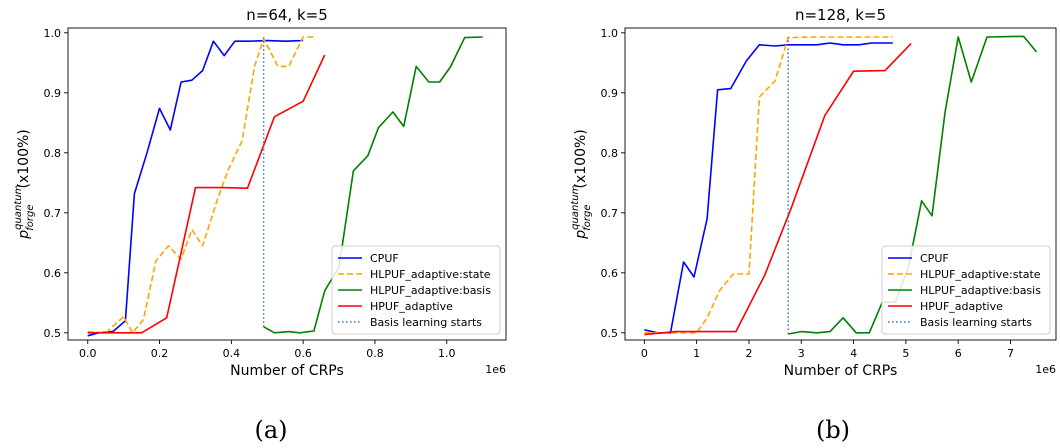 The width and height of the screenshot is (1060, 448). I want to click on x-tick-label: 7, so click(1010, 353).